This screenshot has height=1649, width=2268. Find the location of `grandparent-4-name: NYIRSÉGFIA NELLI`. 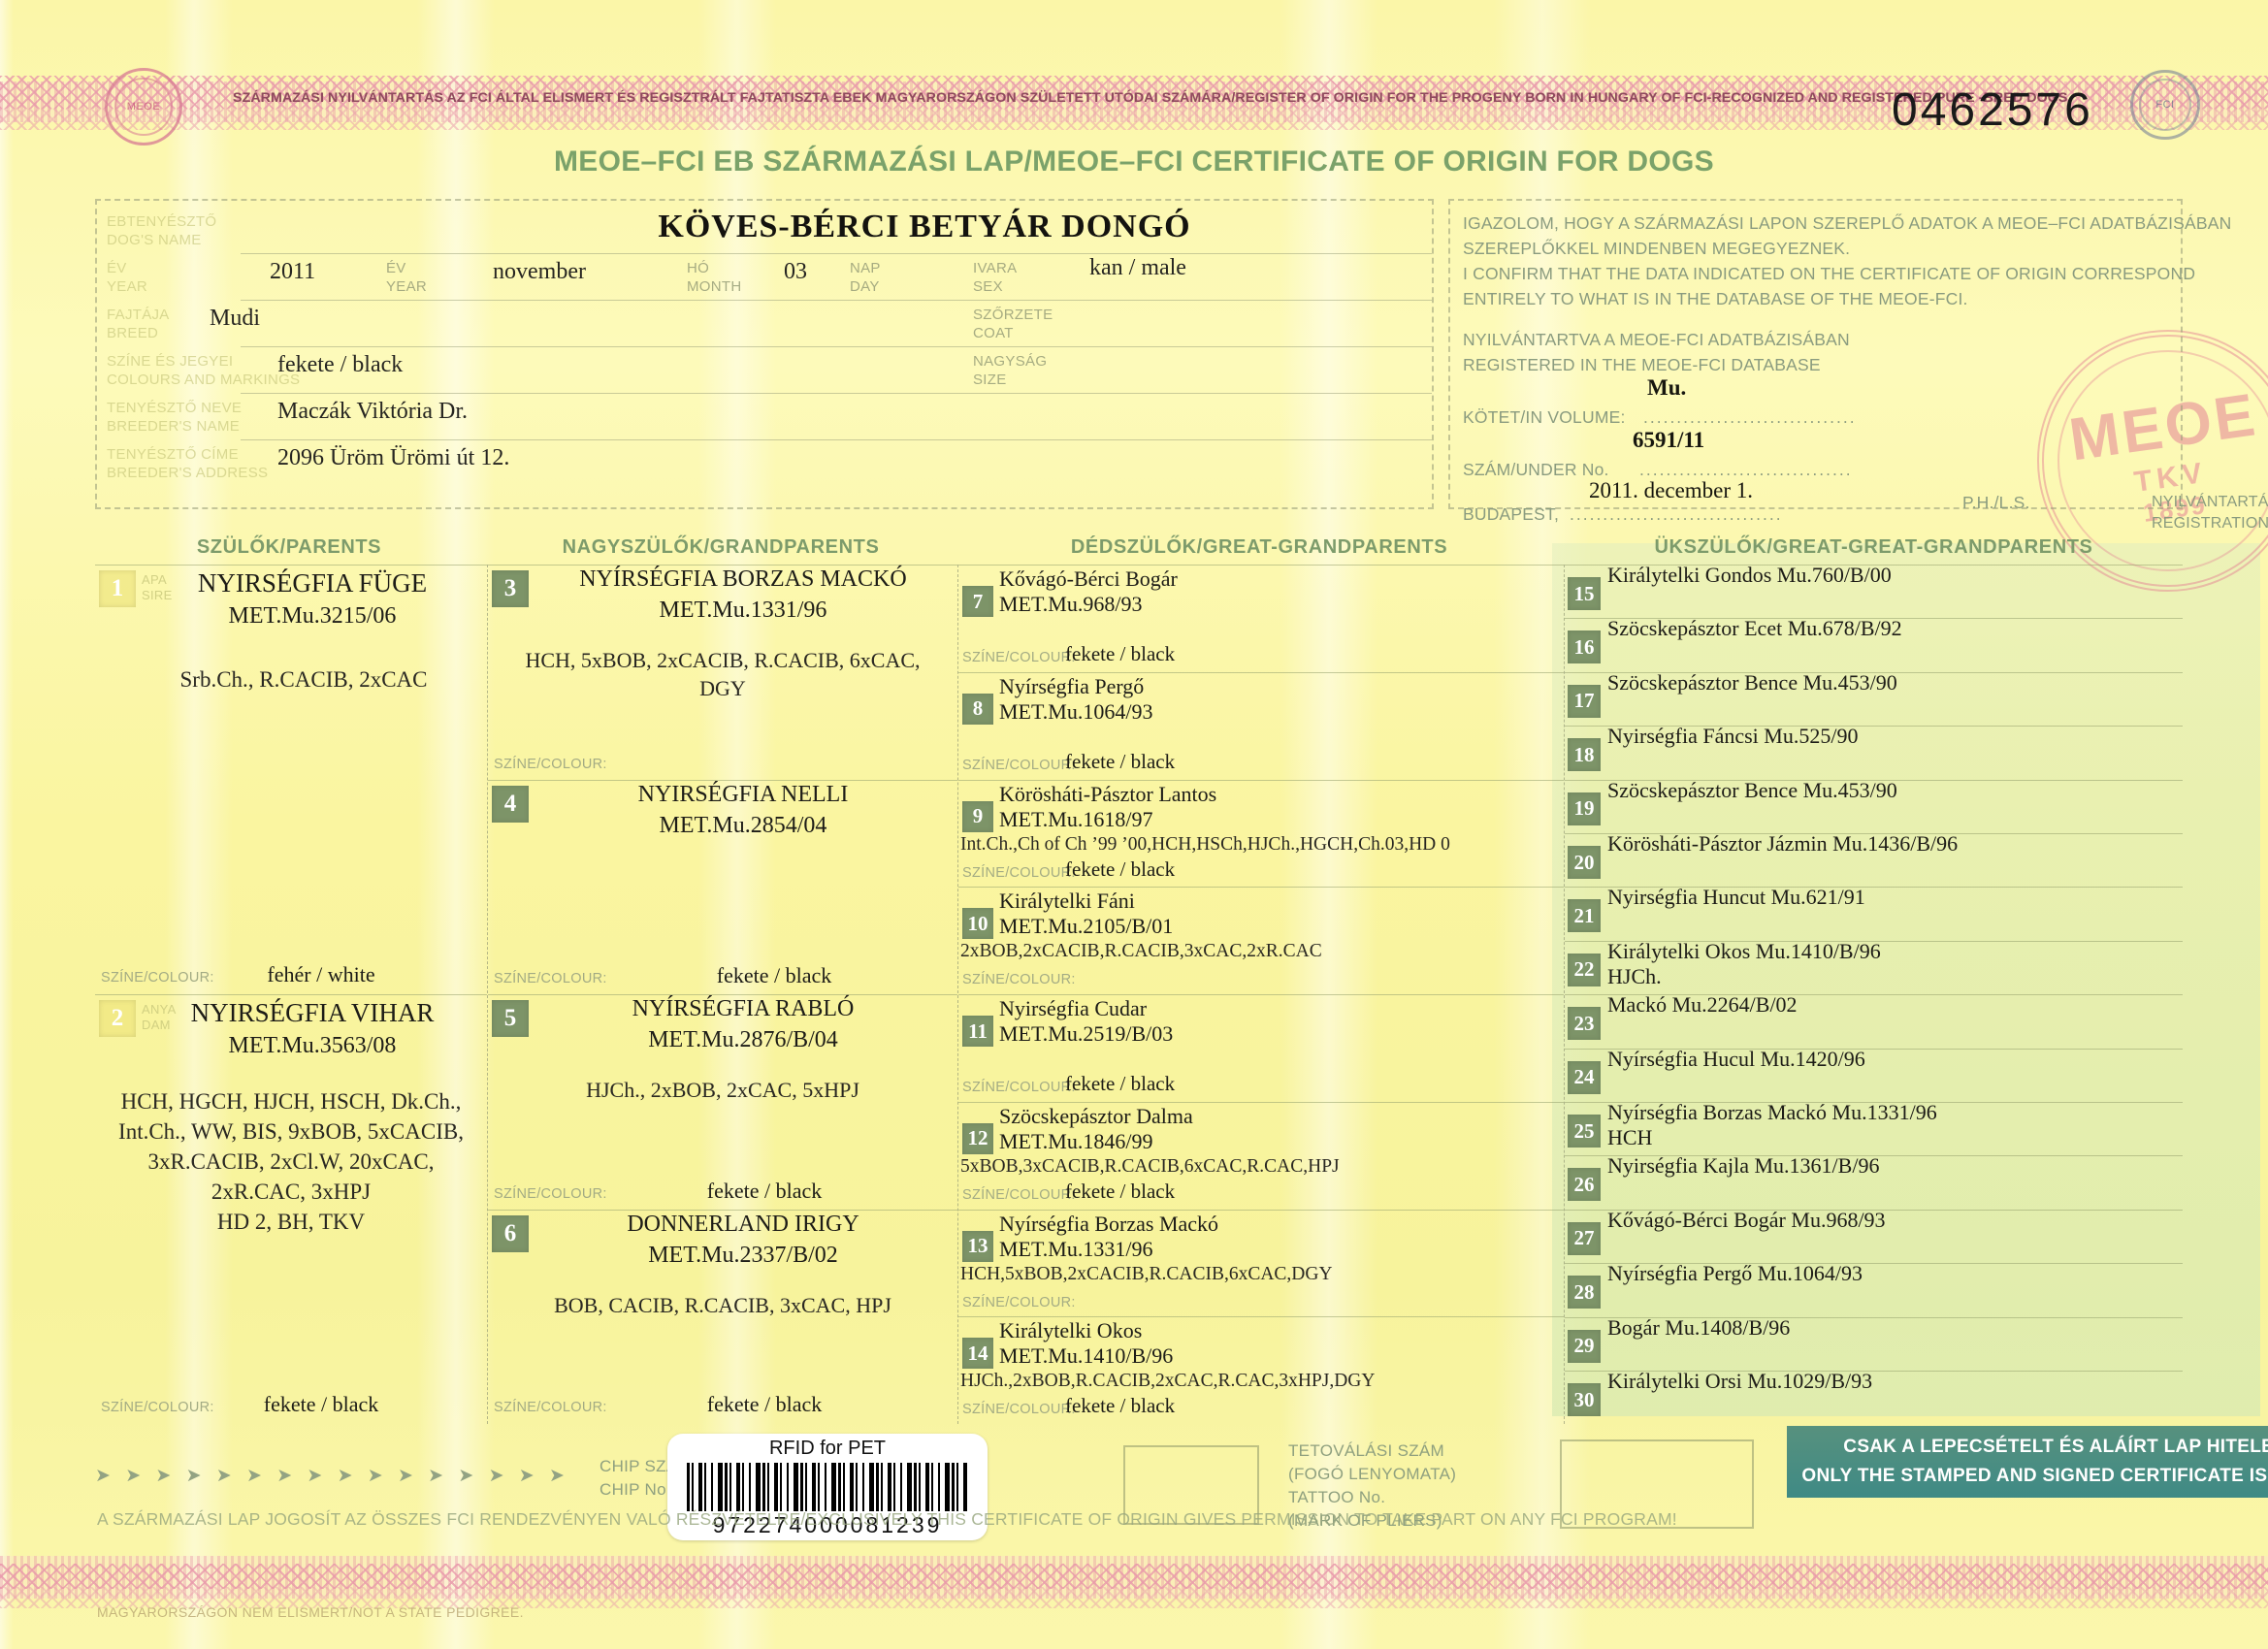

grandparent-4-name: NYIRSÉGFIA NELLI is located at coordinates (743, 794).